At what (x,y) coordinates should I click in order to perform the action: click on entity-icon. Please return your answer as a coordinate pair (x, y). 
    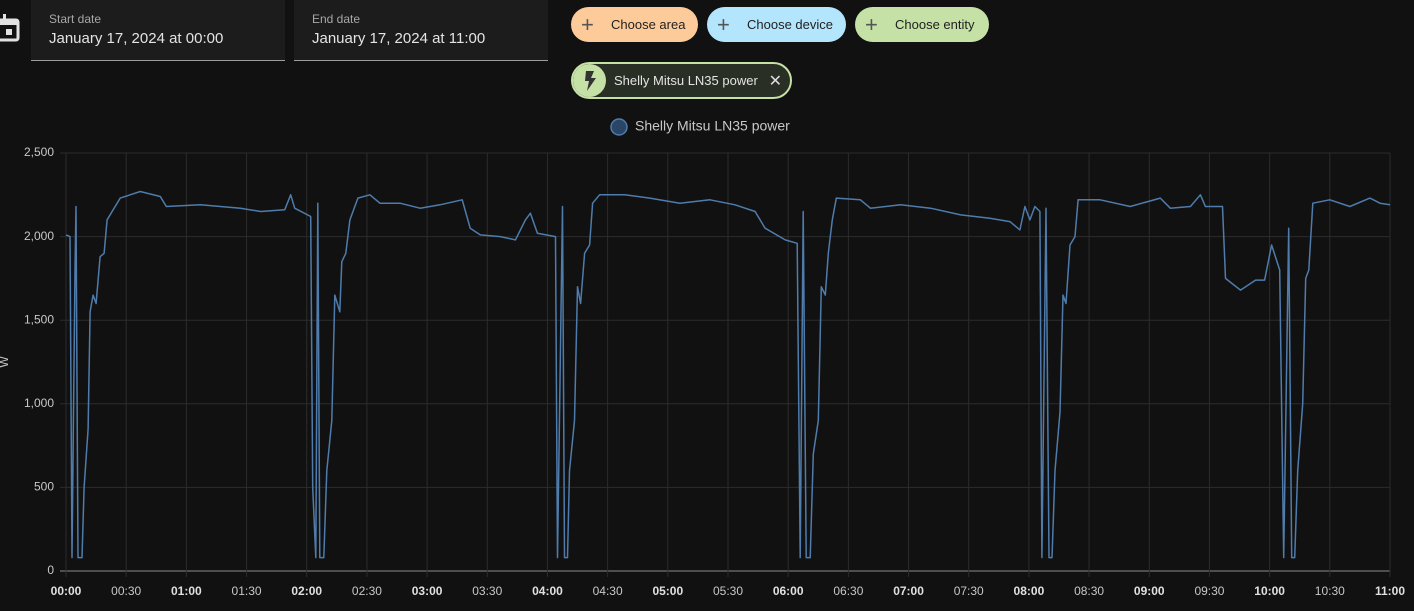
    Looking at the image, I should click on (589, 80).